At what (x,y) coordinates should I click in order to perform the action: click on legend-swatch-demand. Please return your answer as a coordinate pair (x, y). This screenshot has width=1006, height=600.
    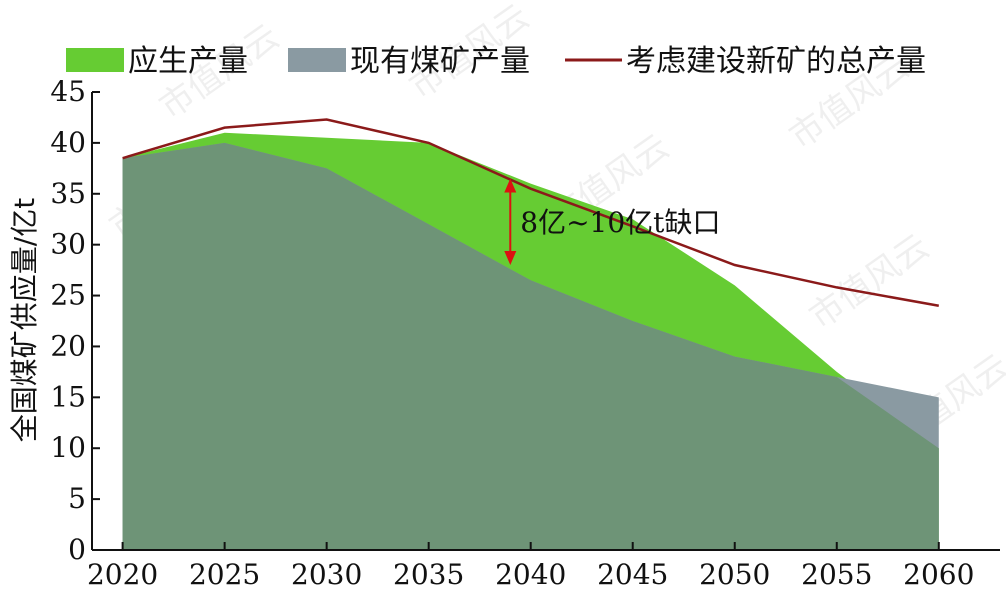
    Looking at the image, I should click on (95, 60).